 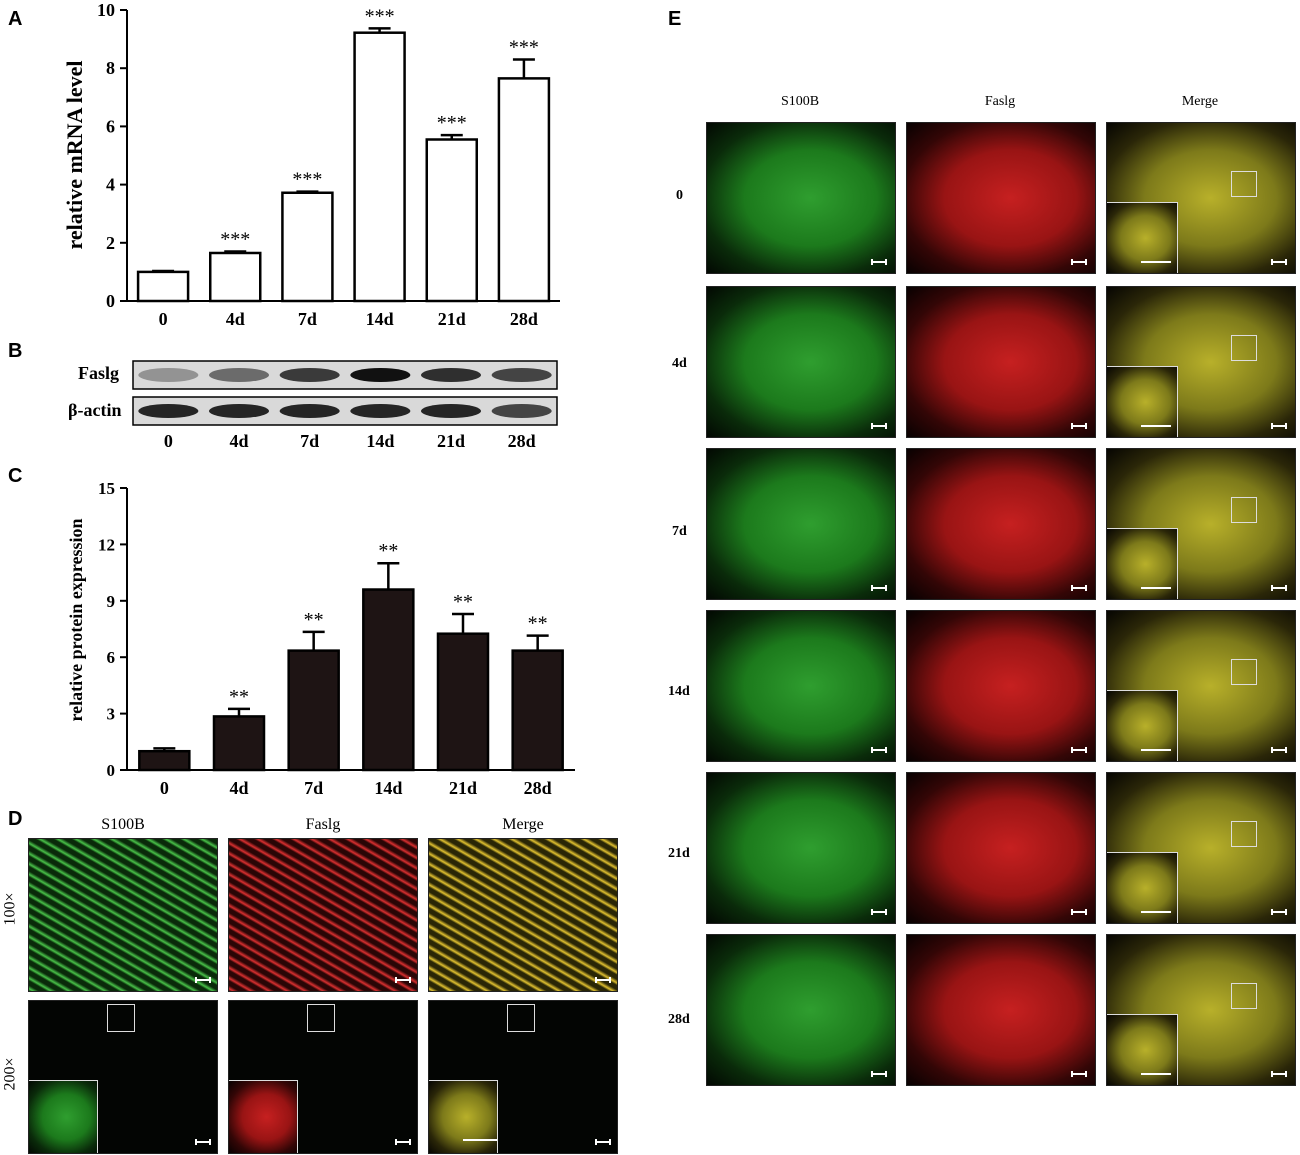 What do you see at coordinates (1201, 524) in the screenshot?
I see `e-image-merge-7d` at bounding box center [1201, 524].